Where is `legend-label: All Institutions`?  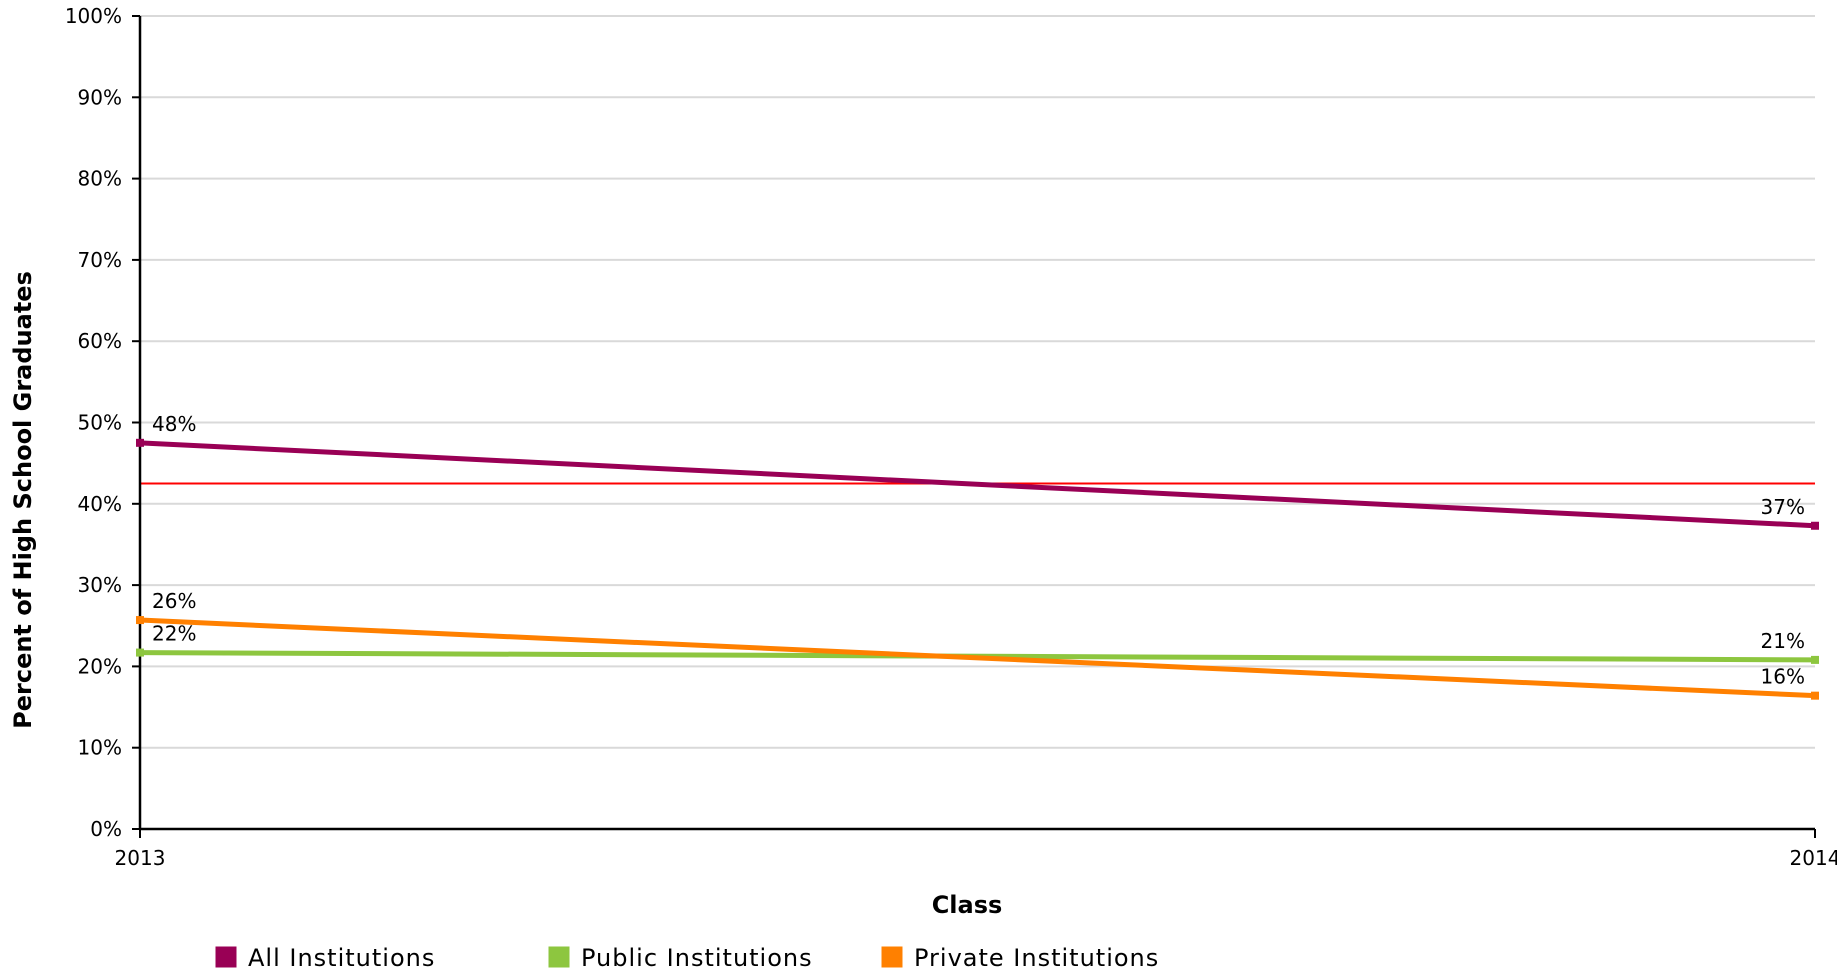
legend-label: All Institutions is located at coordinates (341, 957).